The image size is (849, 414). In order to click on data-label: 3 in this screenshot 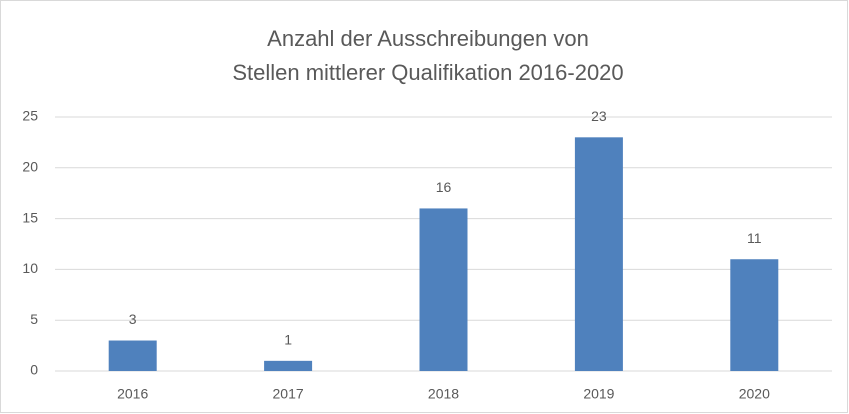, I will do `click(133, 319)`.